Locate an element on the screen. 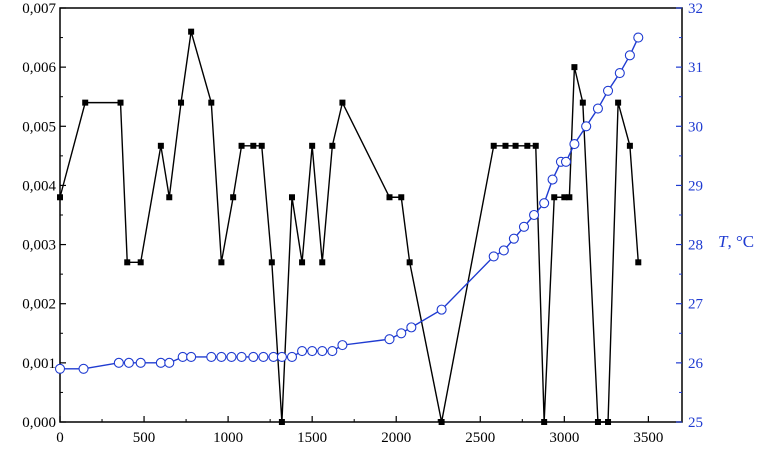 Image resolution: width=760 pixels, height=451 pixels. bottom-tick-label: 3000 is located at coordinates (564, 438).